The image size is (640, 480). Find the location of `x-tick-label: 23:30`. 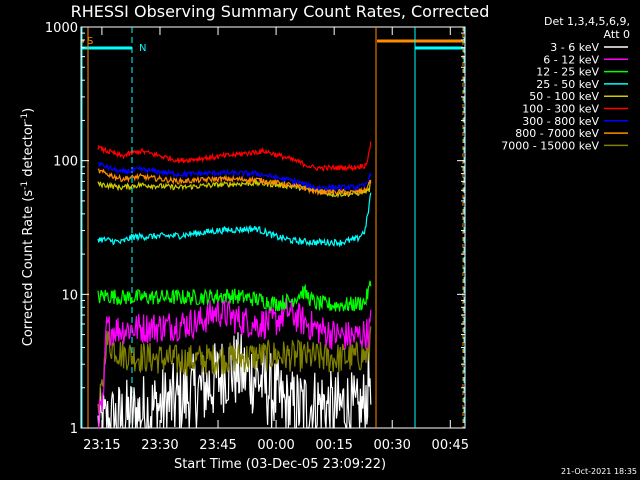

x-tick-label: 23:30 is located at coordinates (159, 445).